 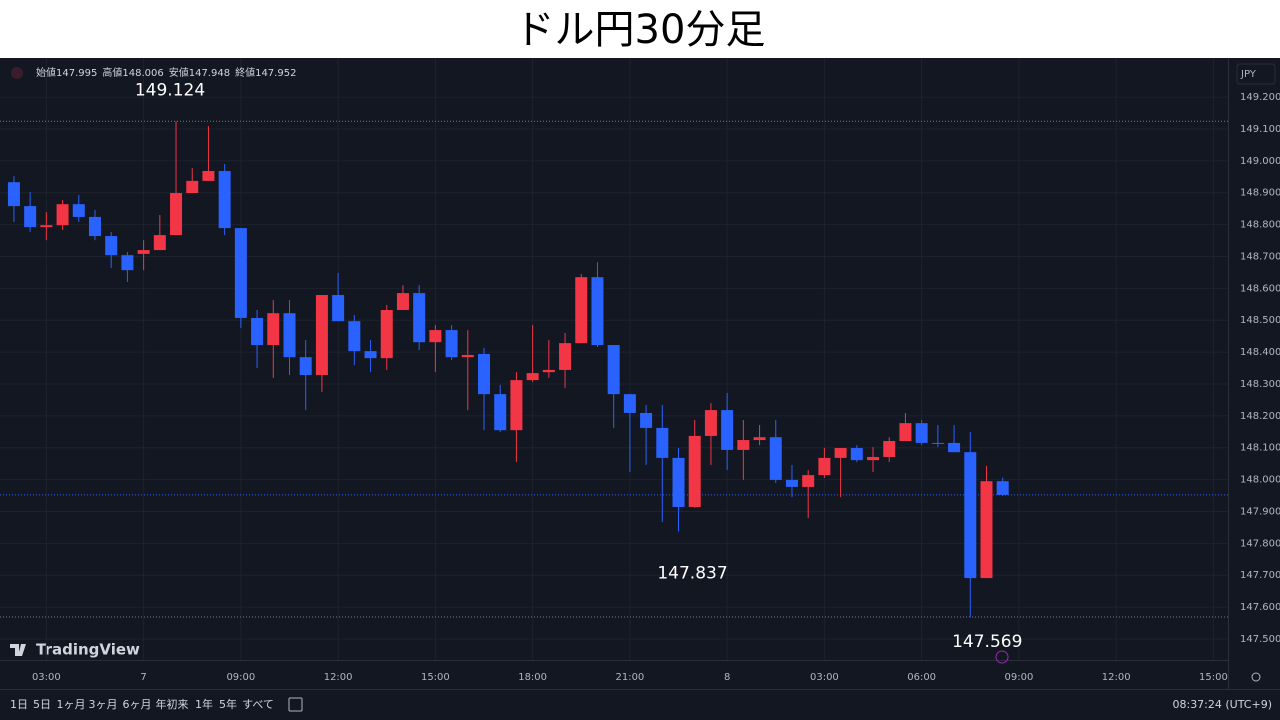 What do you see at coordinates (17, 73) in the screenshot?
I see `symbol-icon` at bounding box center [17, 73].